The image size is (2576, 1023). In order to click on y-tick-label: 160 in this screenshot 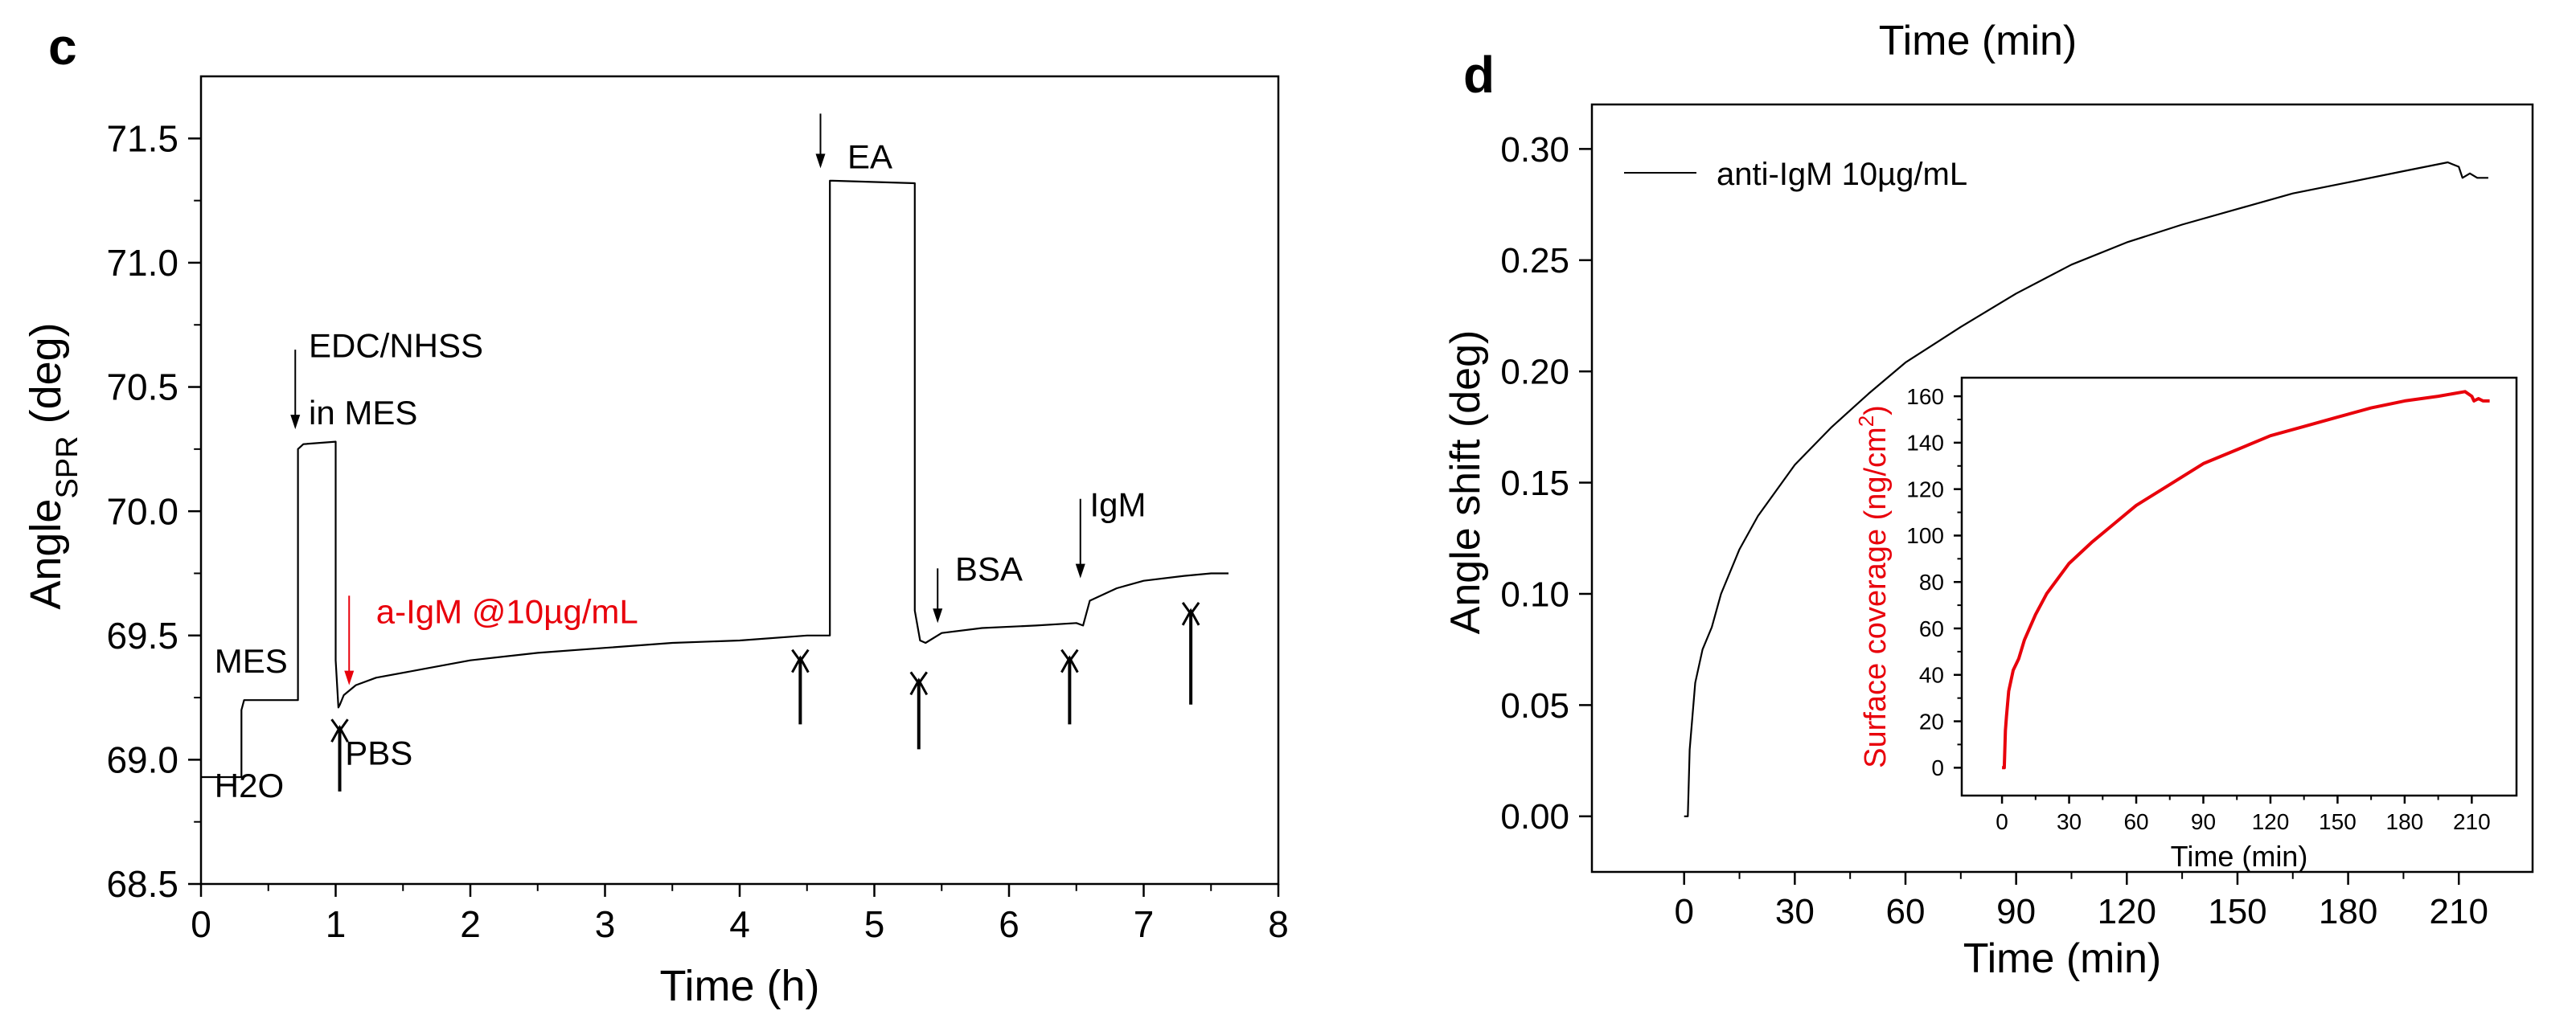, I will do `click(1925, 396)`.